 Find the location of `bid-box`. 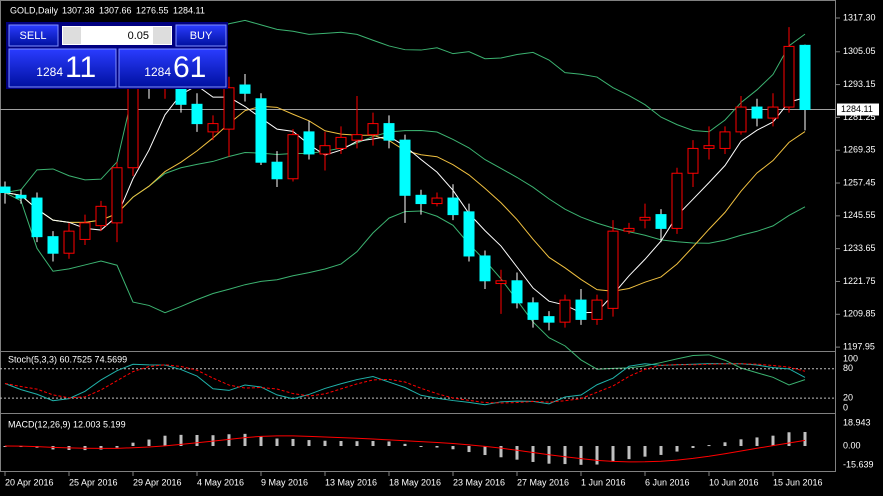

bid-box is located at coordinates (62, 68).